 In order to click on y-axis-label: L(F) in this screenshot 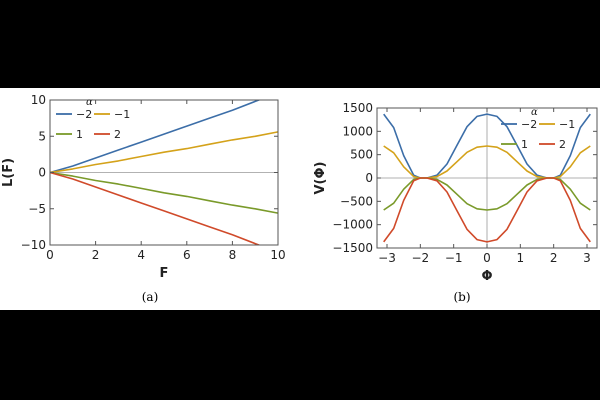, I will do `click(8, 172)`.